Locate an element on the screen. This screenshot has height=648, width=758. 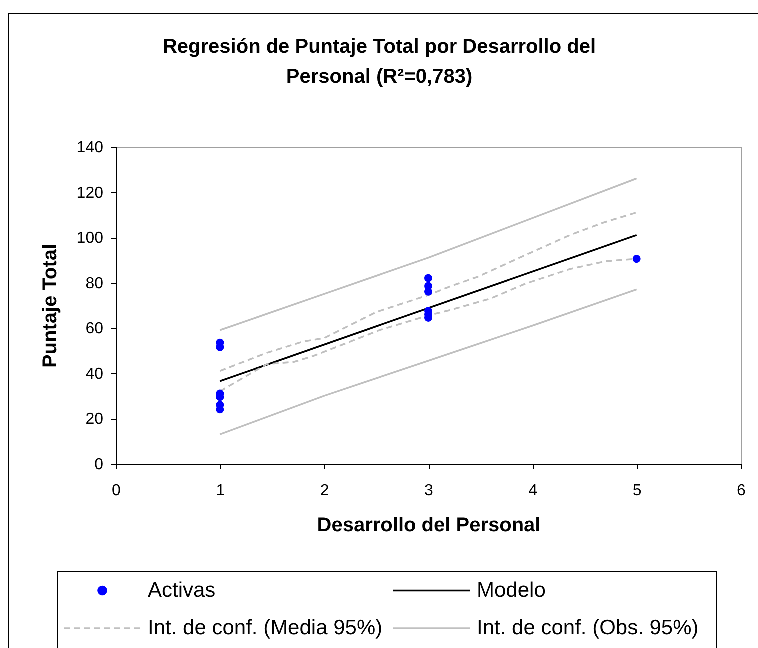
x-tick-label: 5 is located at coordinates (637, 491).